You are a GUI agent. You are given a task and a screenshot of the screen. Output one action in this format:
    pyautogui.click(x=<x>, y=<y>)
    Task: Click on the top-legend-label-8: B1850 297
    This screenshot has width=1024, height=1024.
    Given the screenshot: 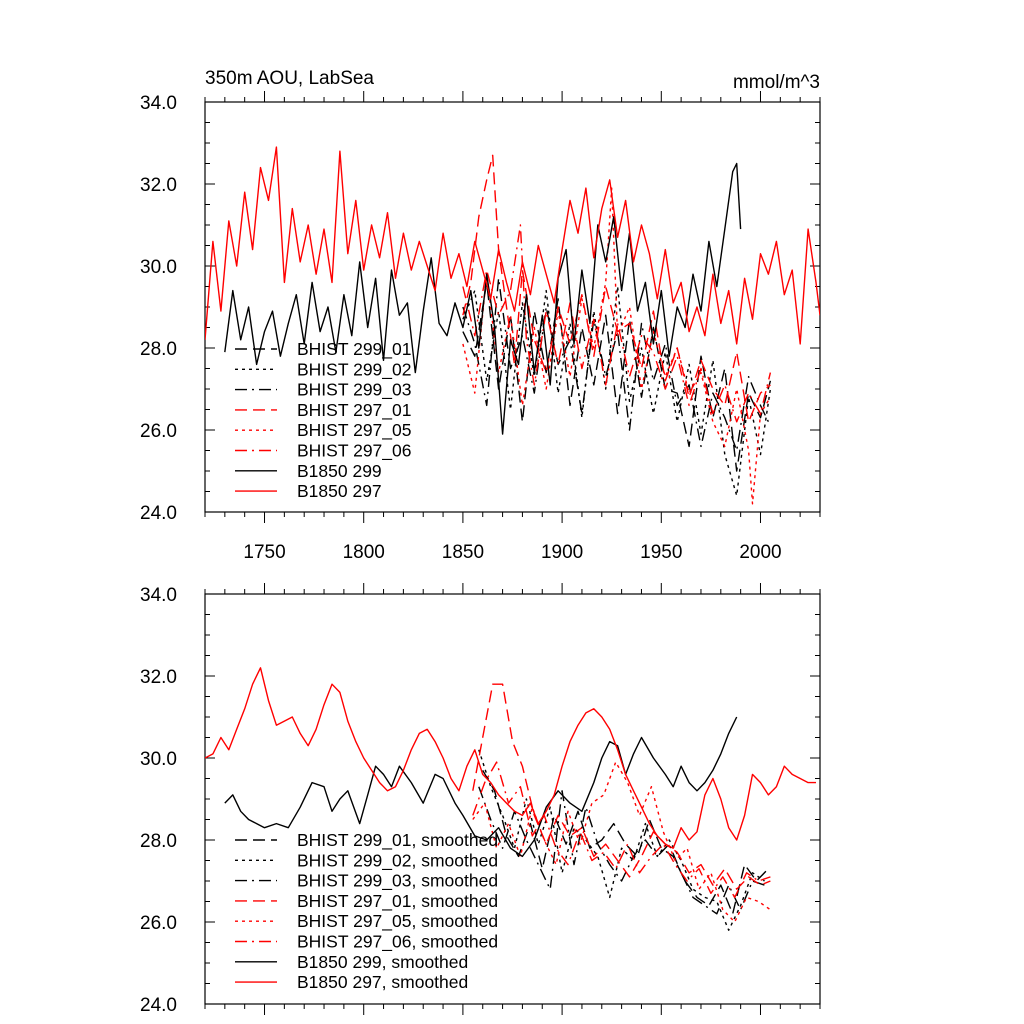 What is the action you would take?
    pyautogui.click(x=339, y=491)
    